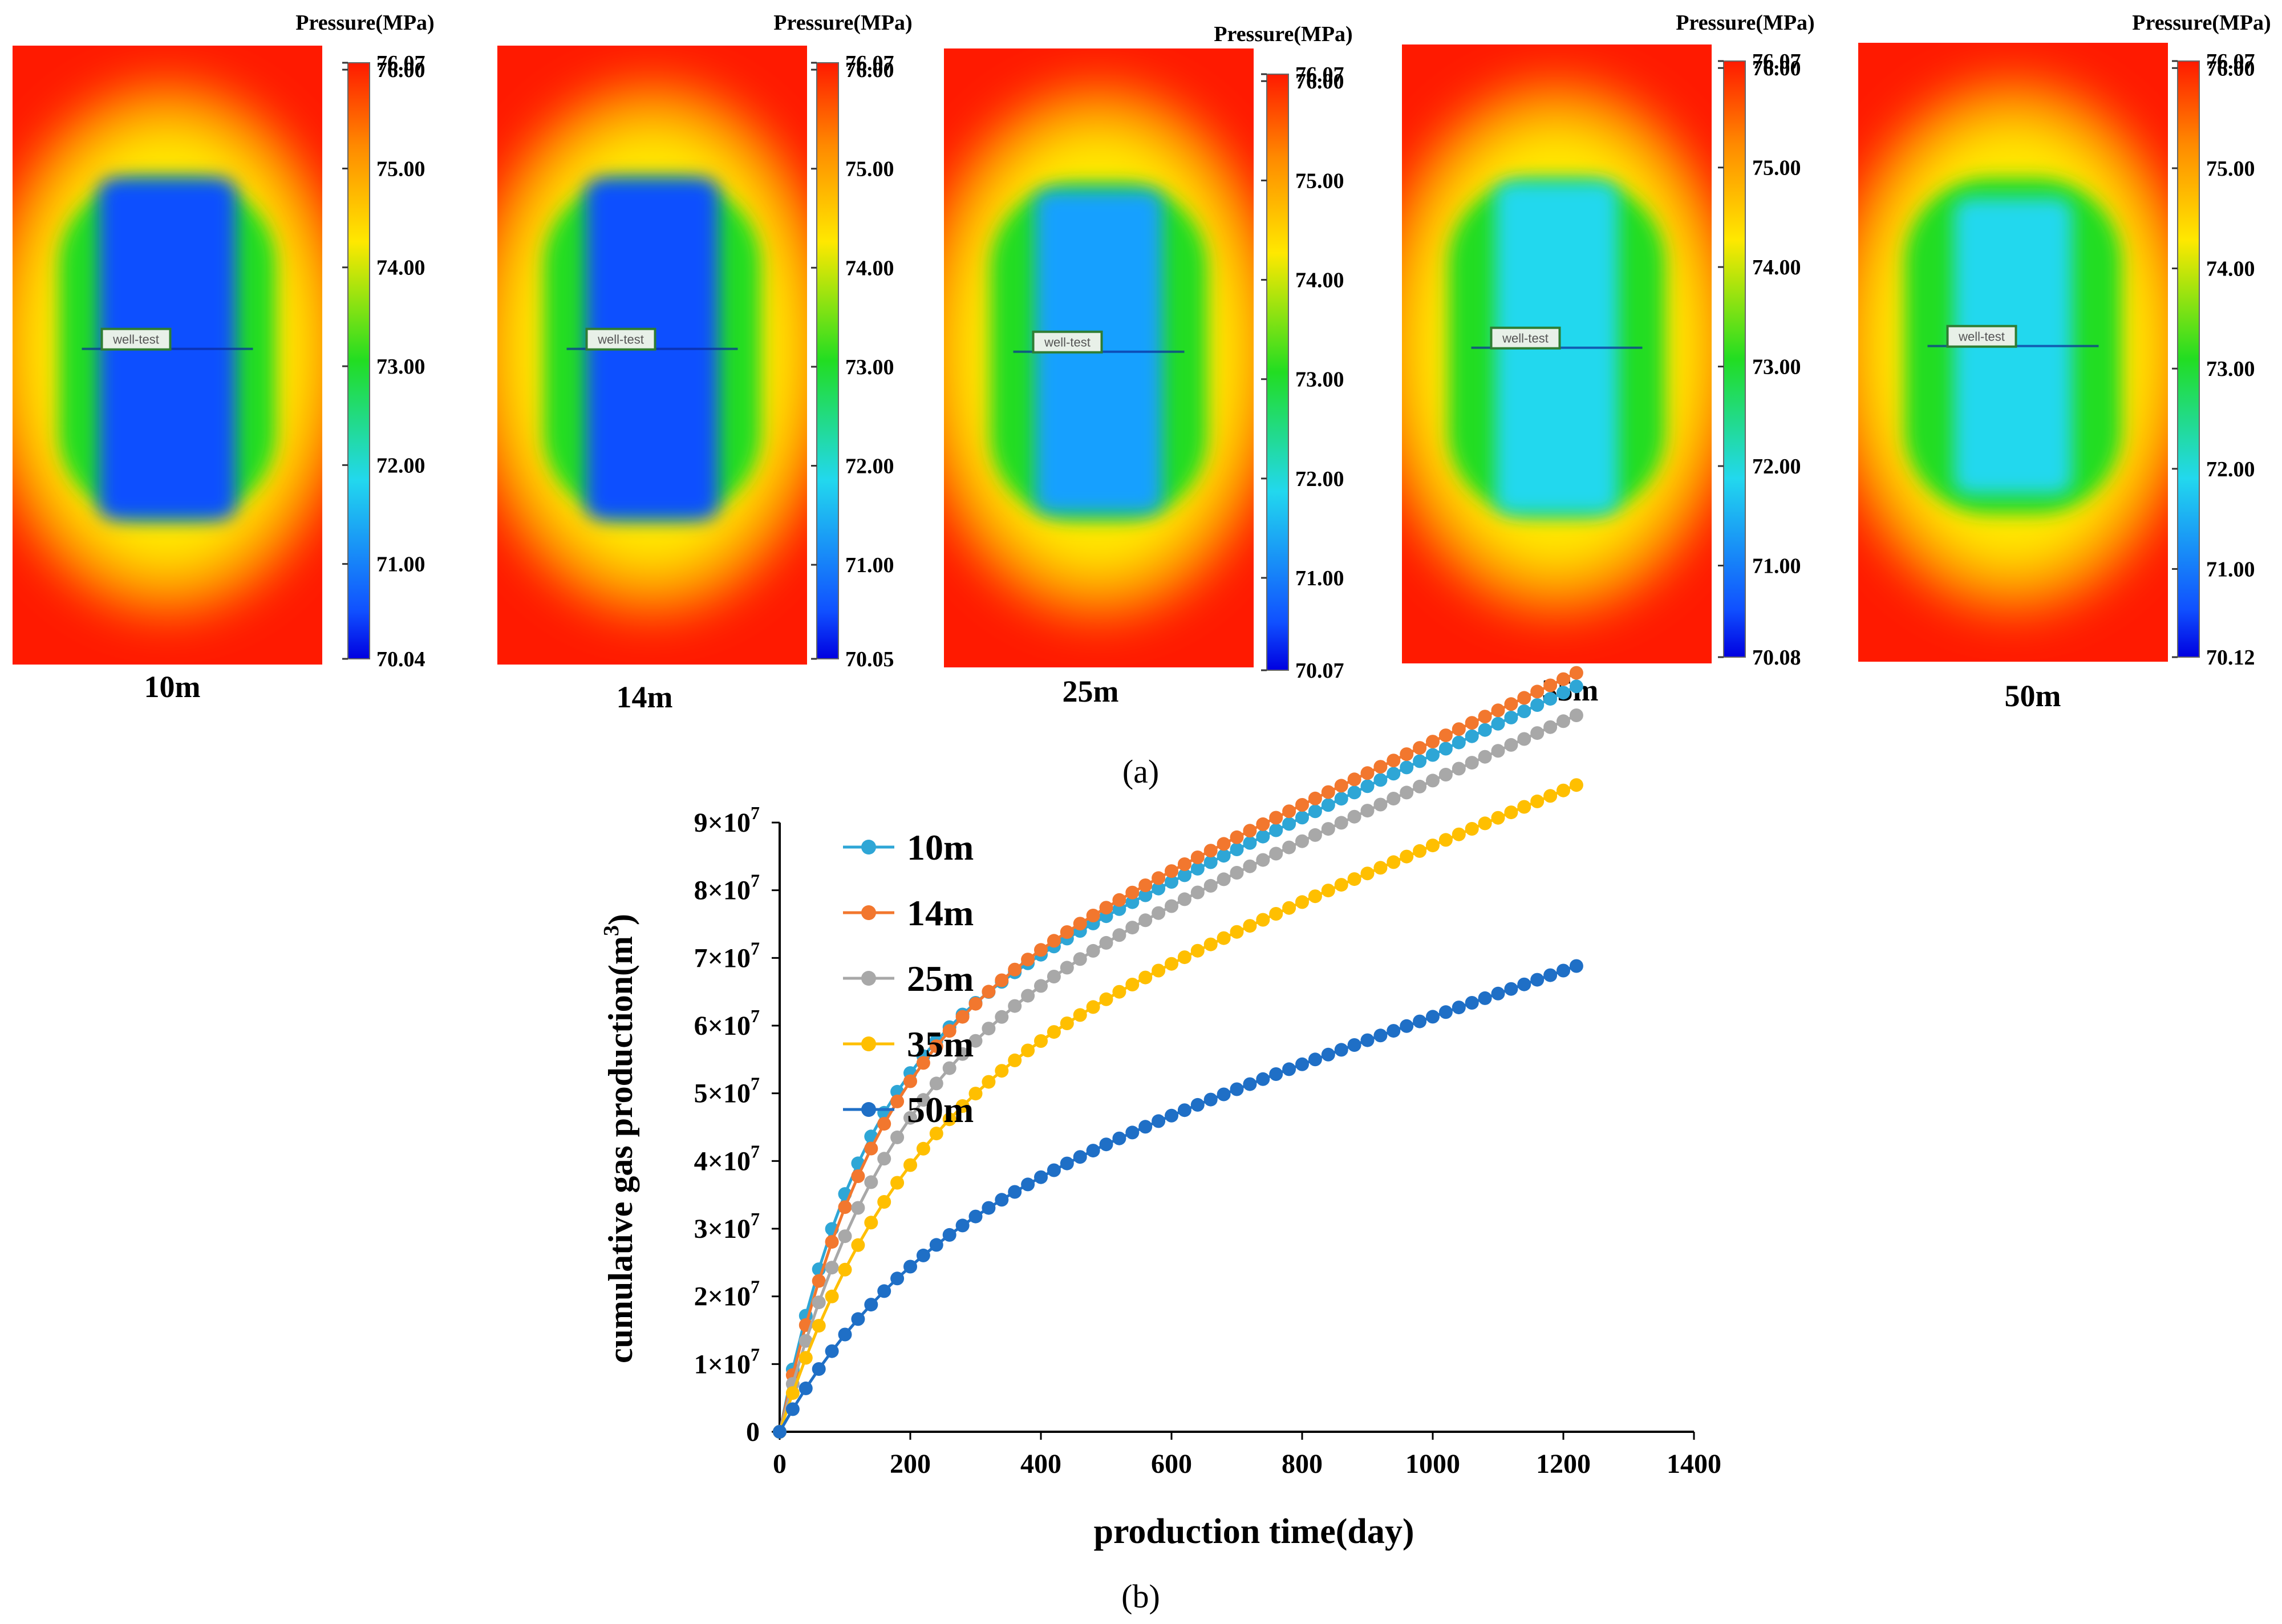  I want to click on y-axis-label-main: cumulative gas production(m, so click(620, 1149).